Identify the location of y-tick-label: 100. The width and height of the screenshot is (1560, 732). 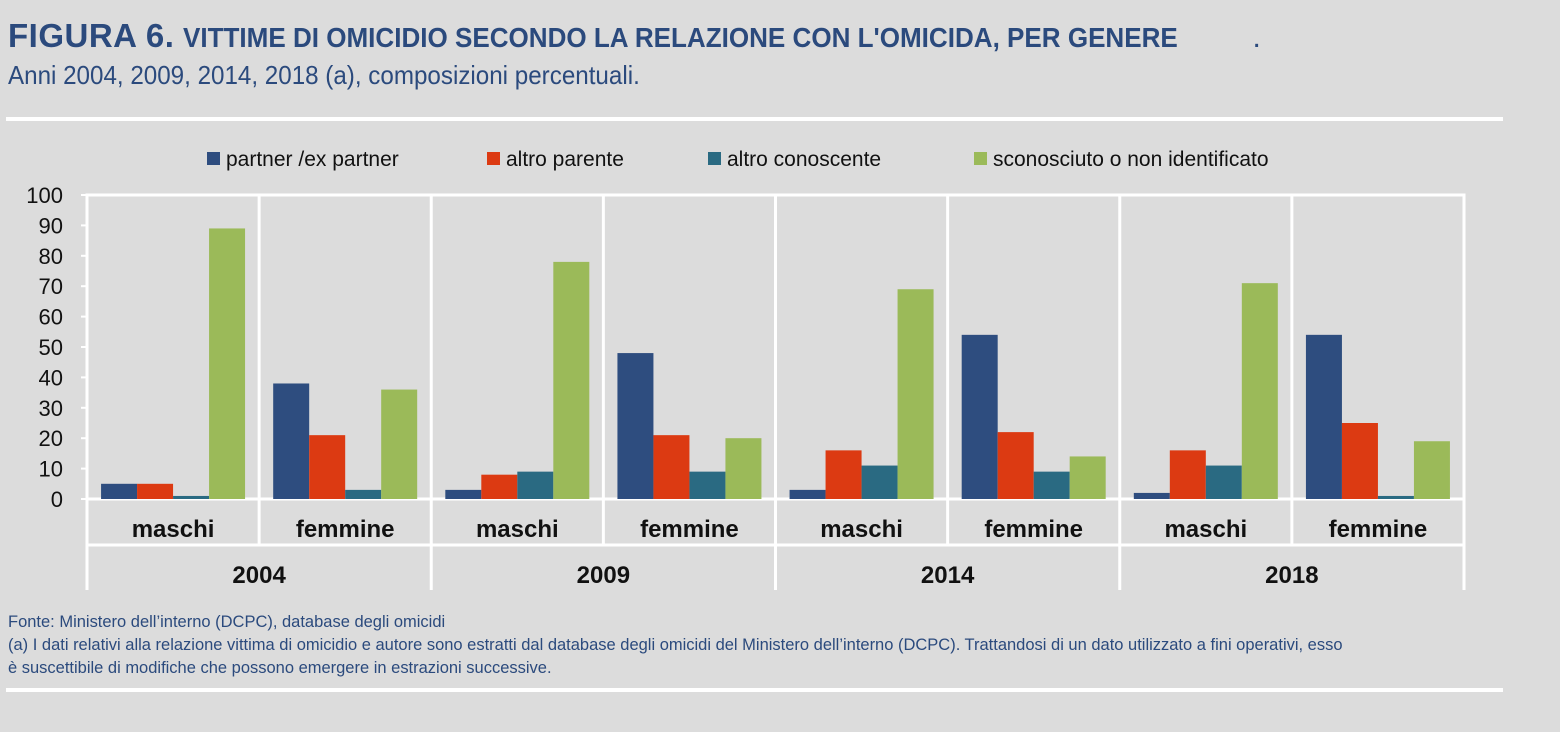
(44, 195).